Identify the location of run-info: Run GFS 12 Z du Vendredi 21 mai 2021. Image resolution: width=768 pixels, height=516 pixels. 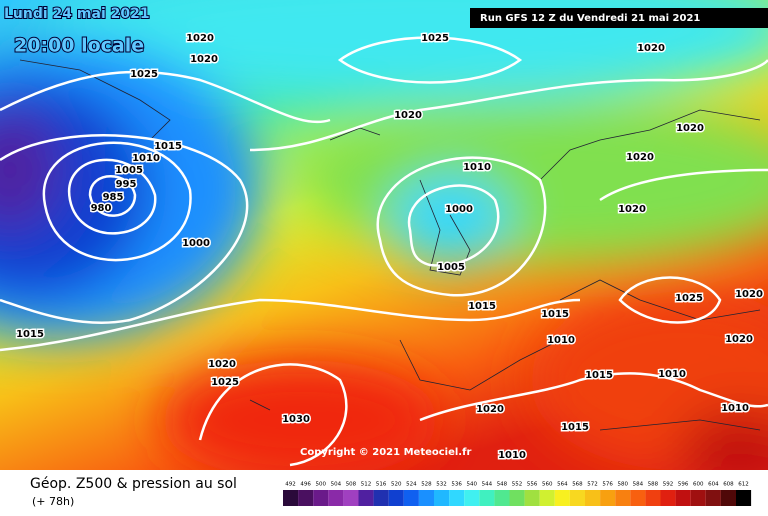
(590, 18).